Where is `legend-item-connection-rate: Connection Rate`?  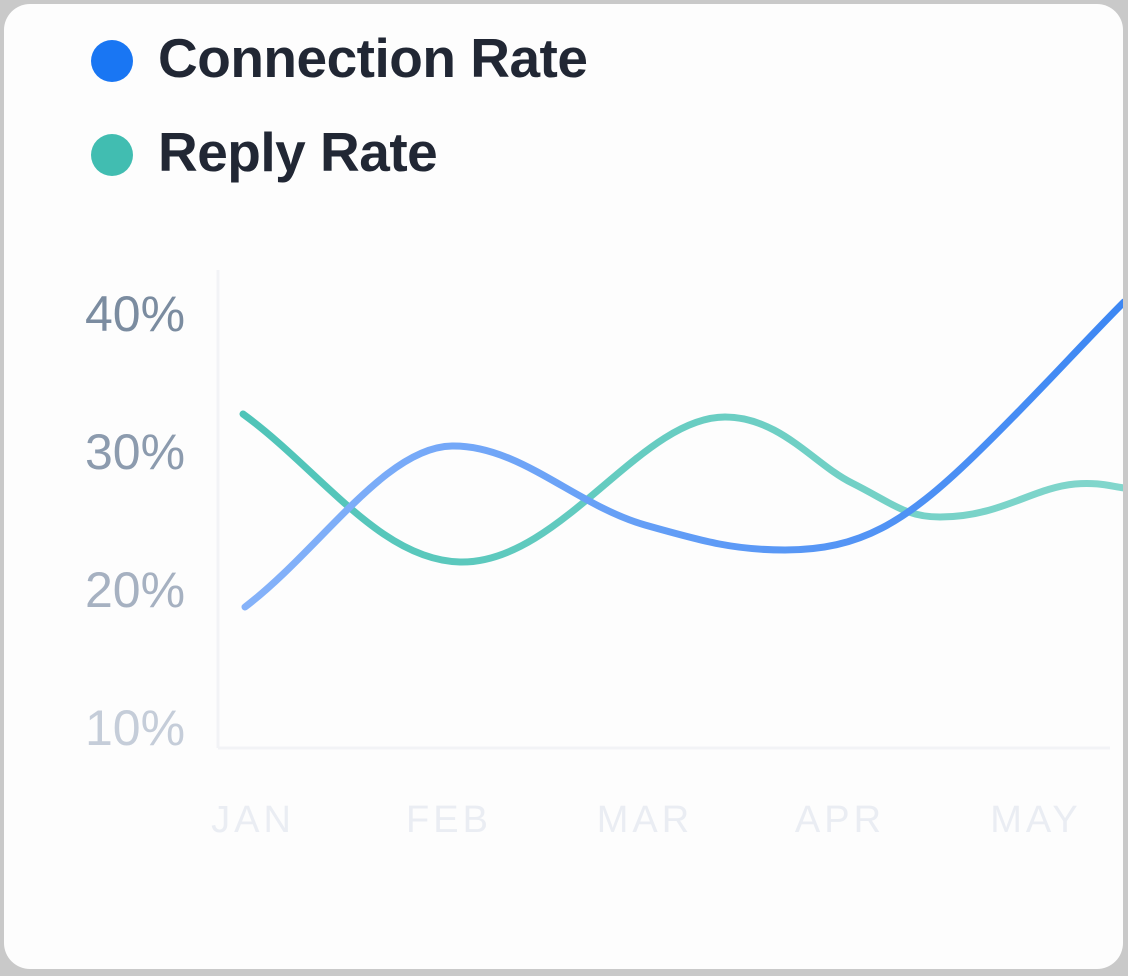
legend-item-connection-rate: Connection Rate is located at coordinates (339, 57).